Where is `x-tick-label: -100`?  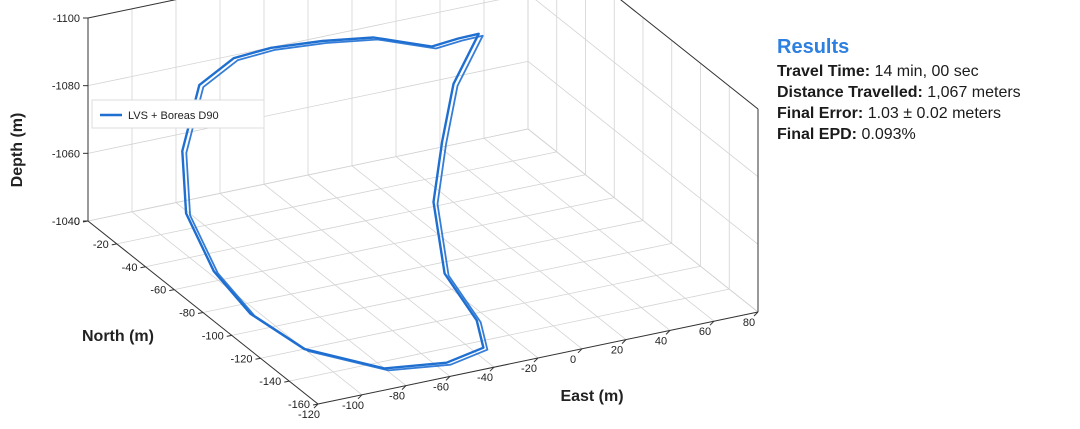 x-tick-label: -100 is located at coordinates (353, 406).